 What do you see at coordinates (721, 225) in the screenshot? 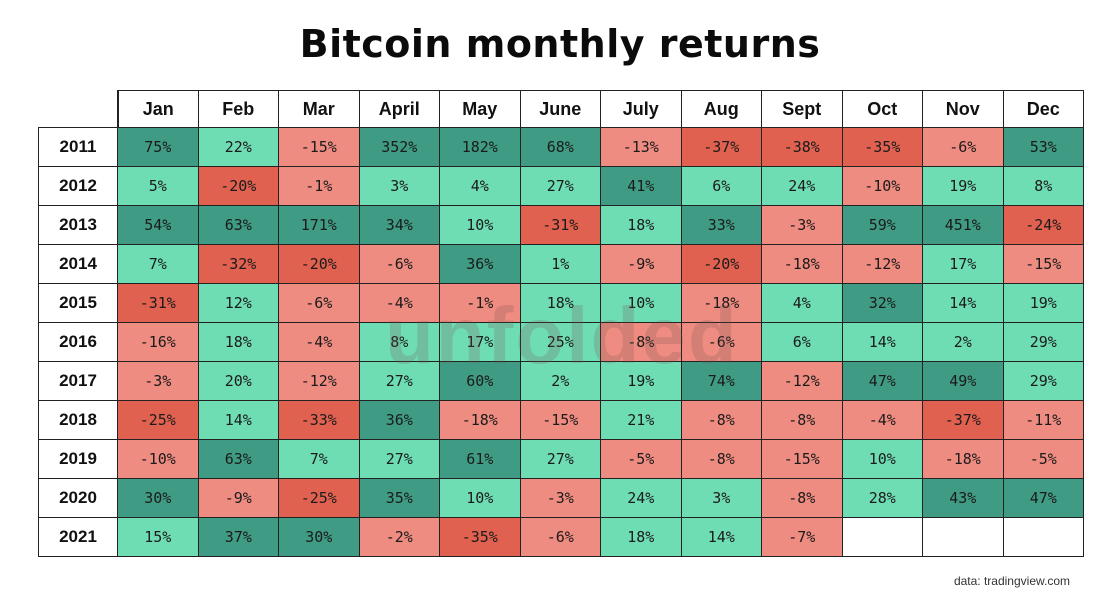
I see `heatmap-cell: 33%` at bounding box center [721, 225].